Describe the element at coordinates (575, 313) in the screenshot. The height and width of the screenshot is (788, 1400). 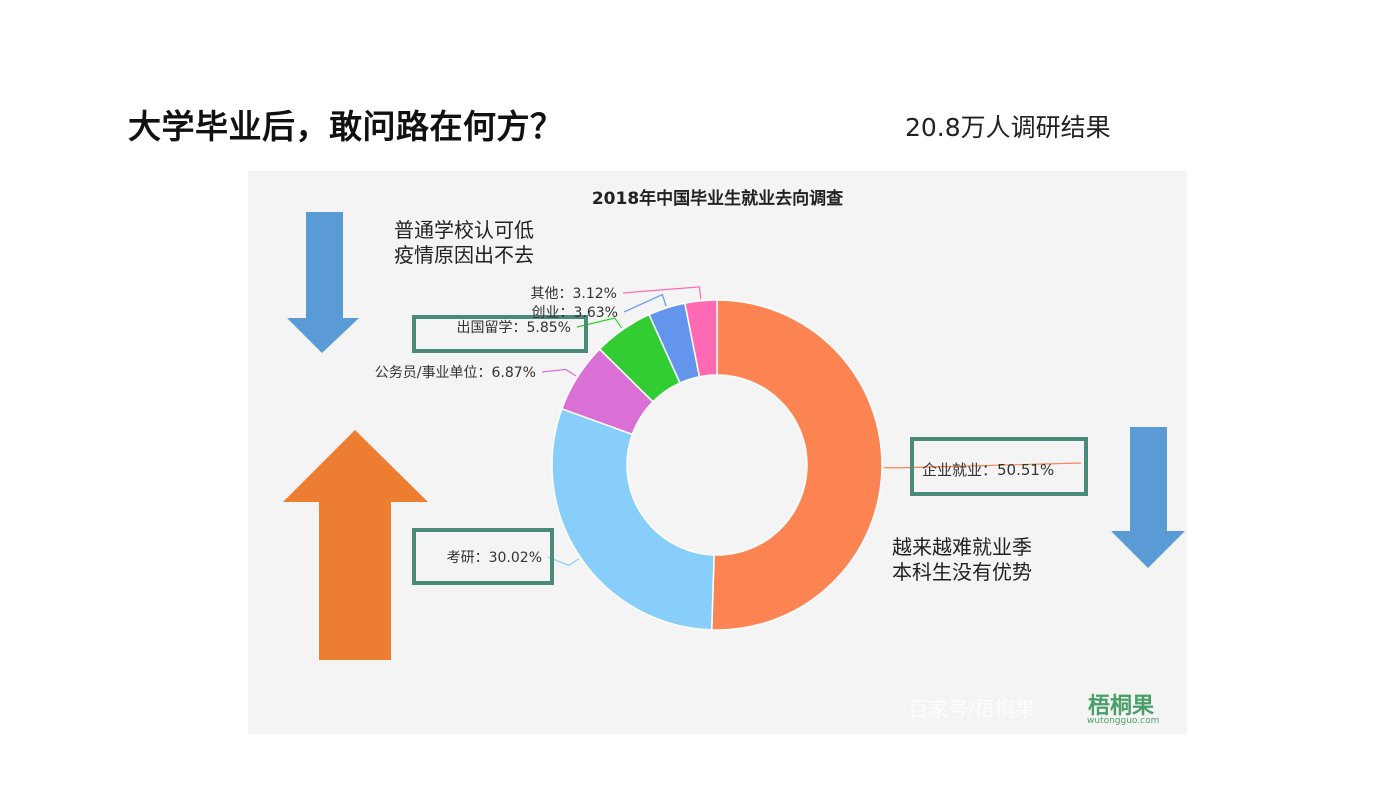
I see `slice-label-4: 创业：3.63%` at that location.